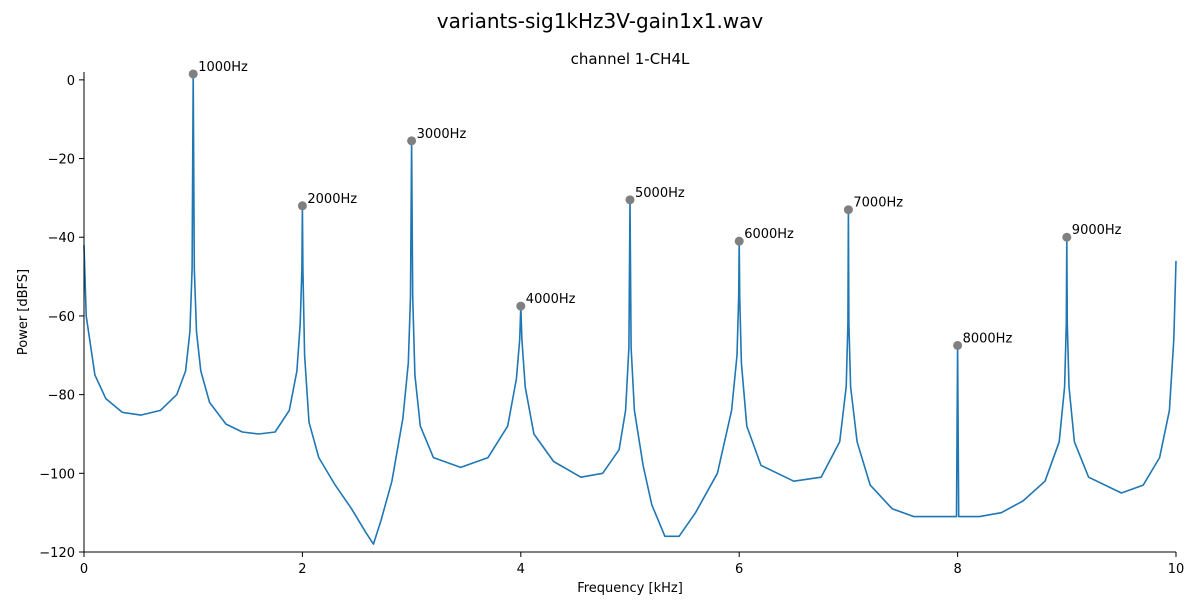 The image size is (1200, 600). Describe the element at coordinates (660, 193) in the screenshot. I see `peak-label: 5000Hz` at that location.